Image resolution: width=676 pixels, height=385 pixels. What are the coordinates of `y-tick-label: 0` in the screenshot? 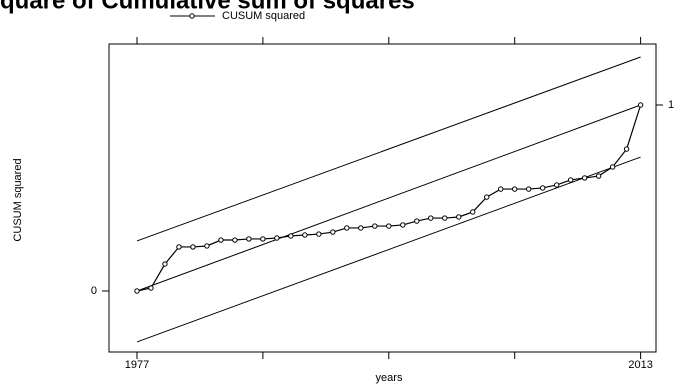 It's located at (94, 291).